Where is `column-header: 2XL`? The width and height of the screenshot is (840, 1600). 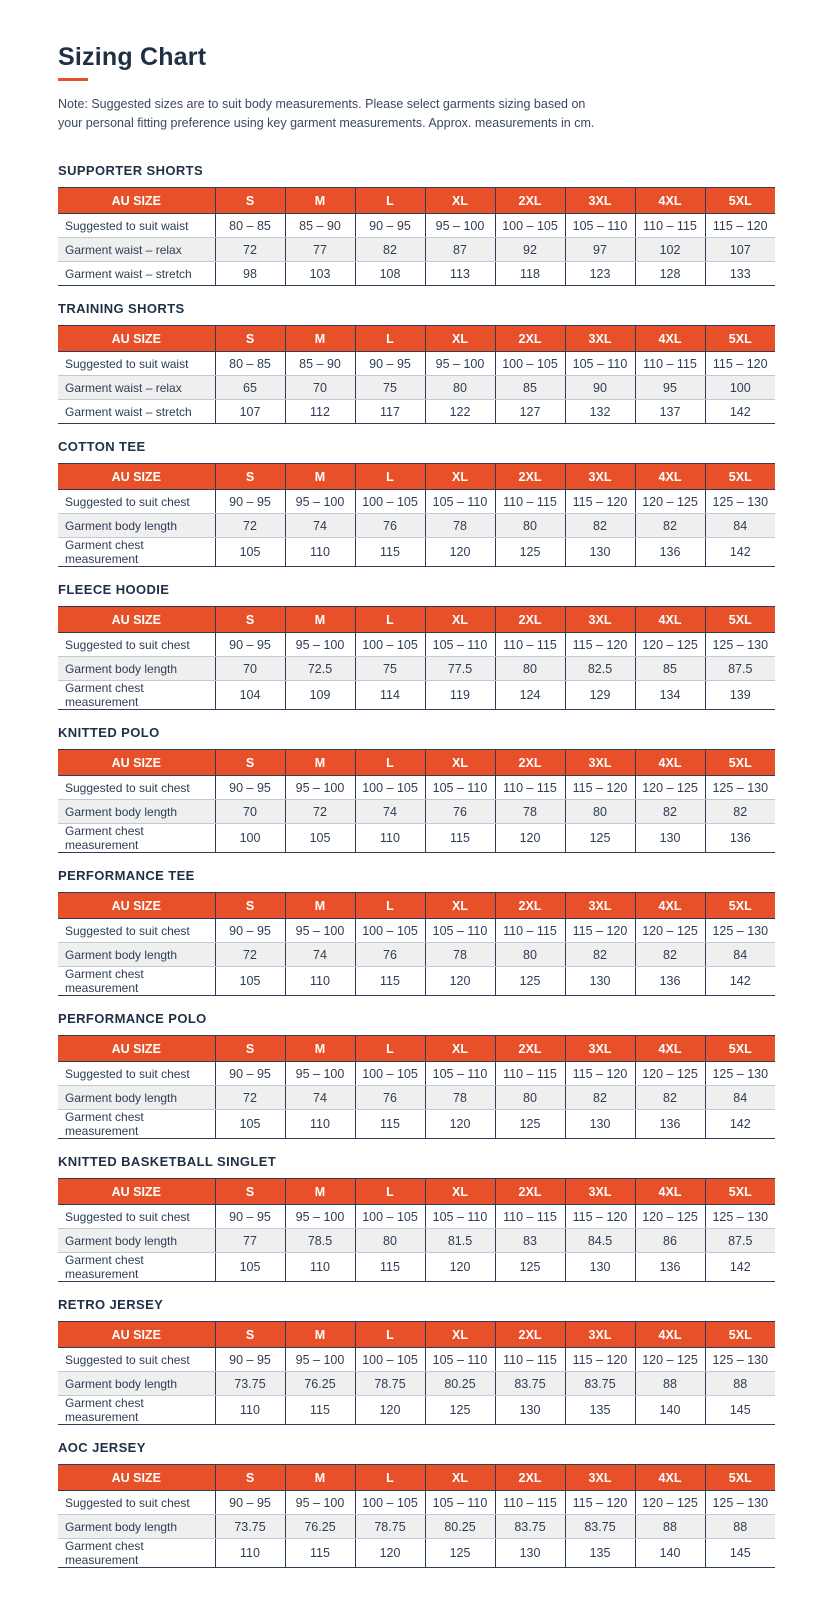 column-header: 2XL is located at coordinates (529, 1191).